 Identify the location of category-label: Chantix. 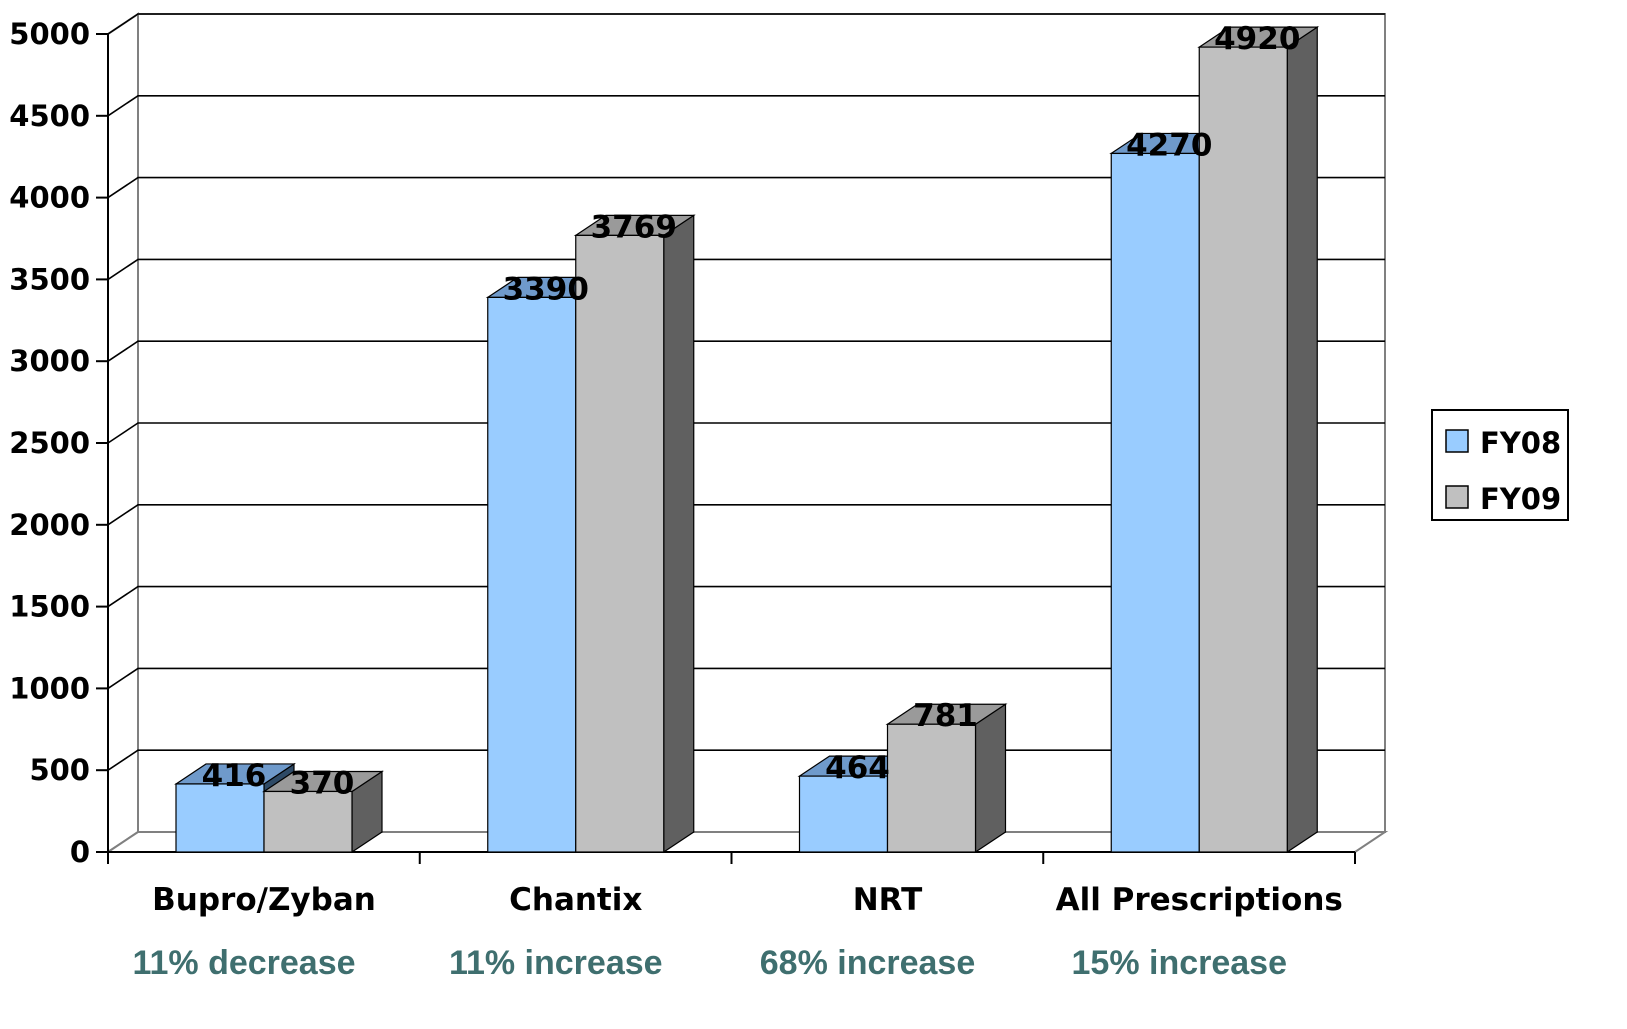
(575, 900).